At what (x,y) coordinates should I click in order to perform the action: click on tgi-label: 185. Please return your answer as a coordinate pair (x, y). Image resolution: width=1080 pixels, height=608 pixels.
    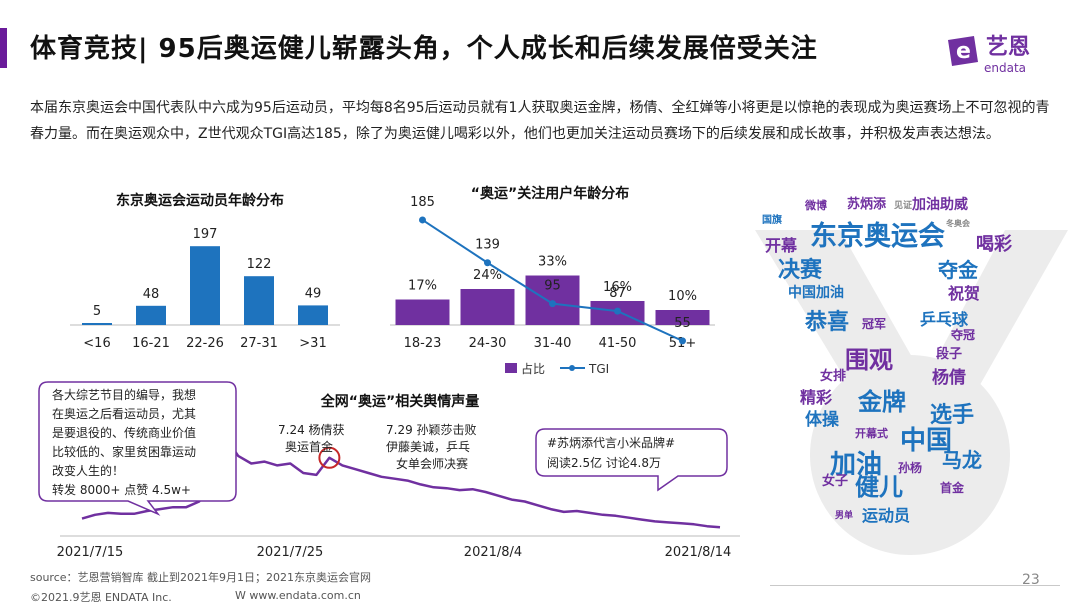
    Looking at the image, I should click on (422, 202).